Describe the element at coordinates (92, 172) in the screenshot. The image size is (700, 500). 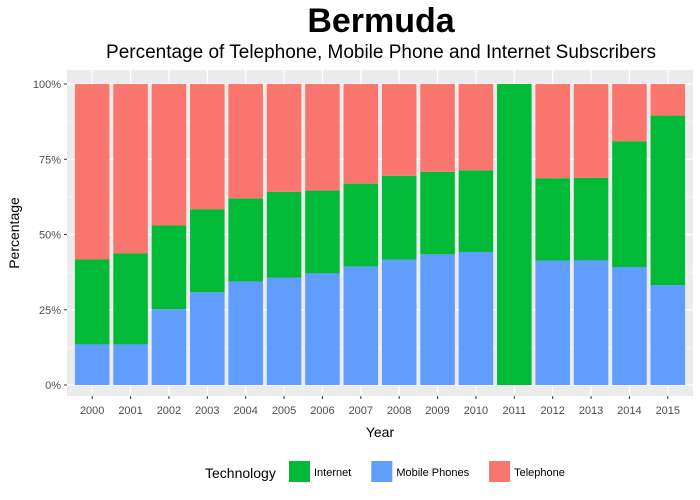
I see `bar-telephone-2000` at that location.